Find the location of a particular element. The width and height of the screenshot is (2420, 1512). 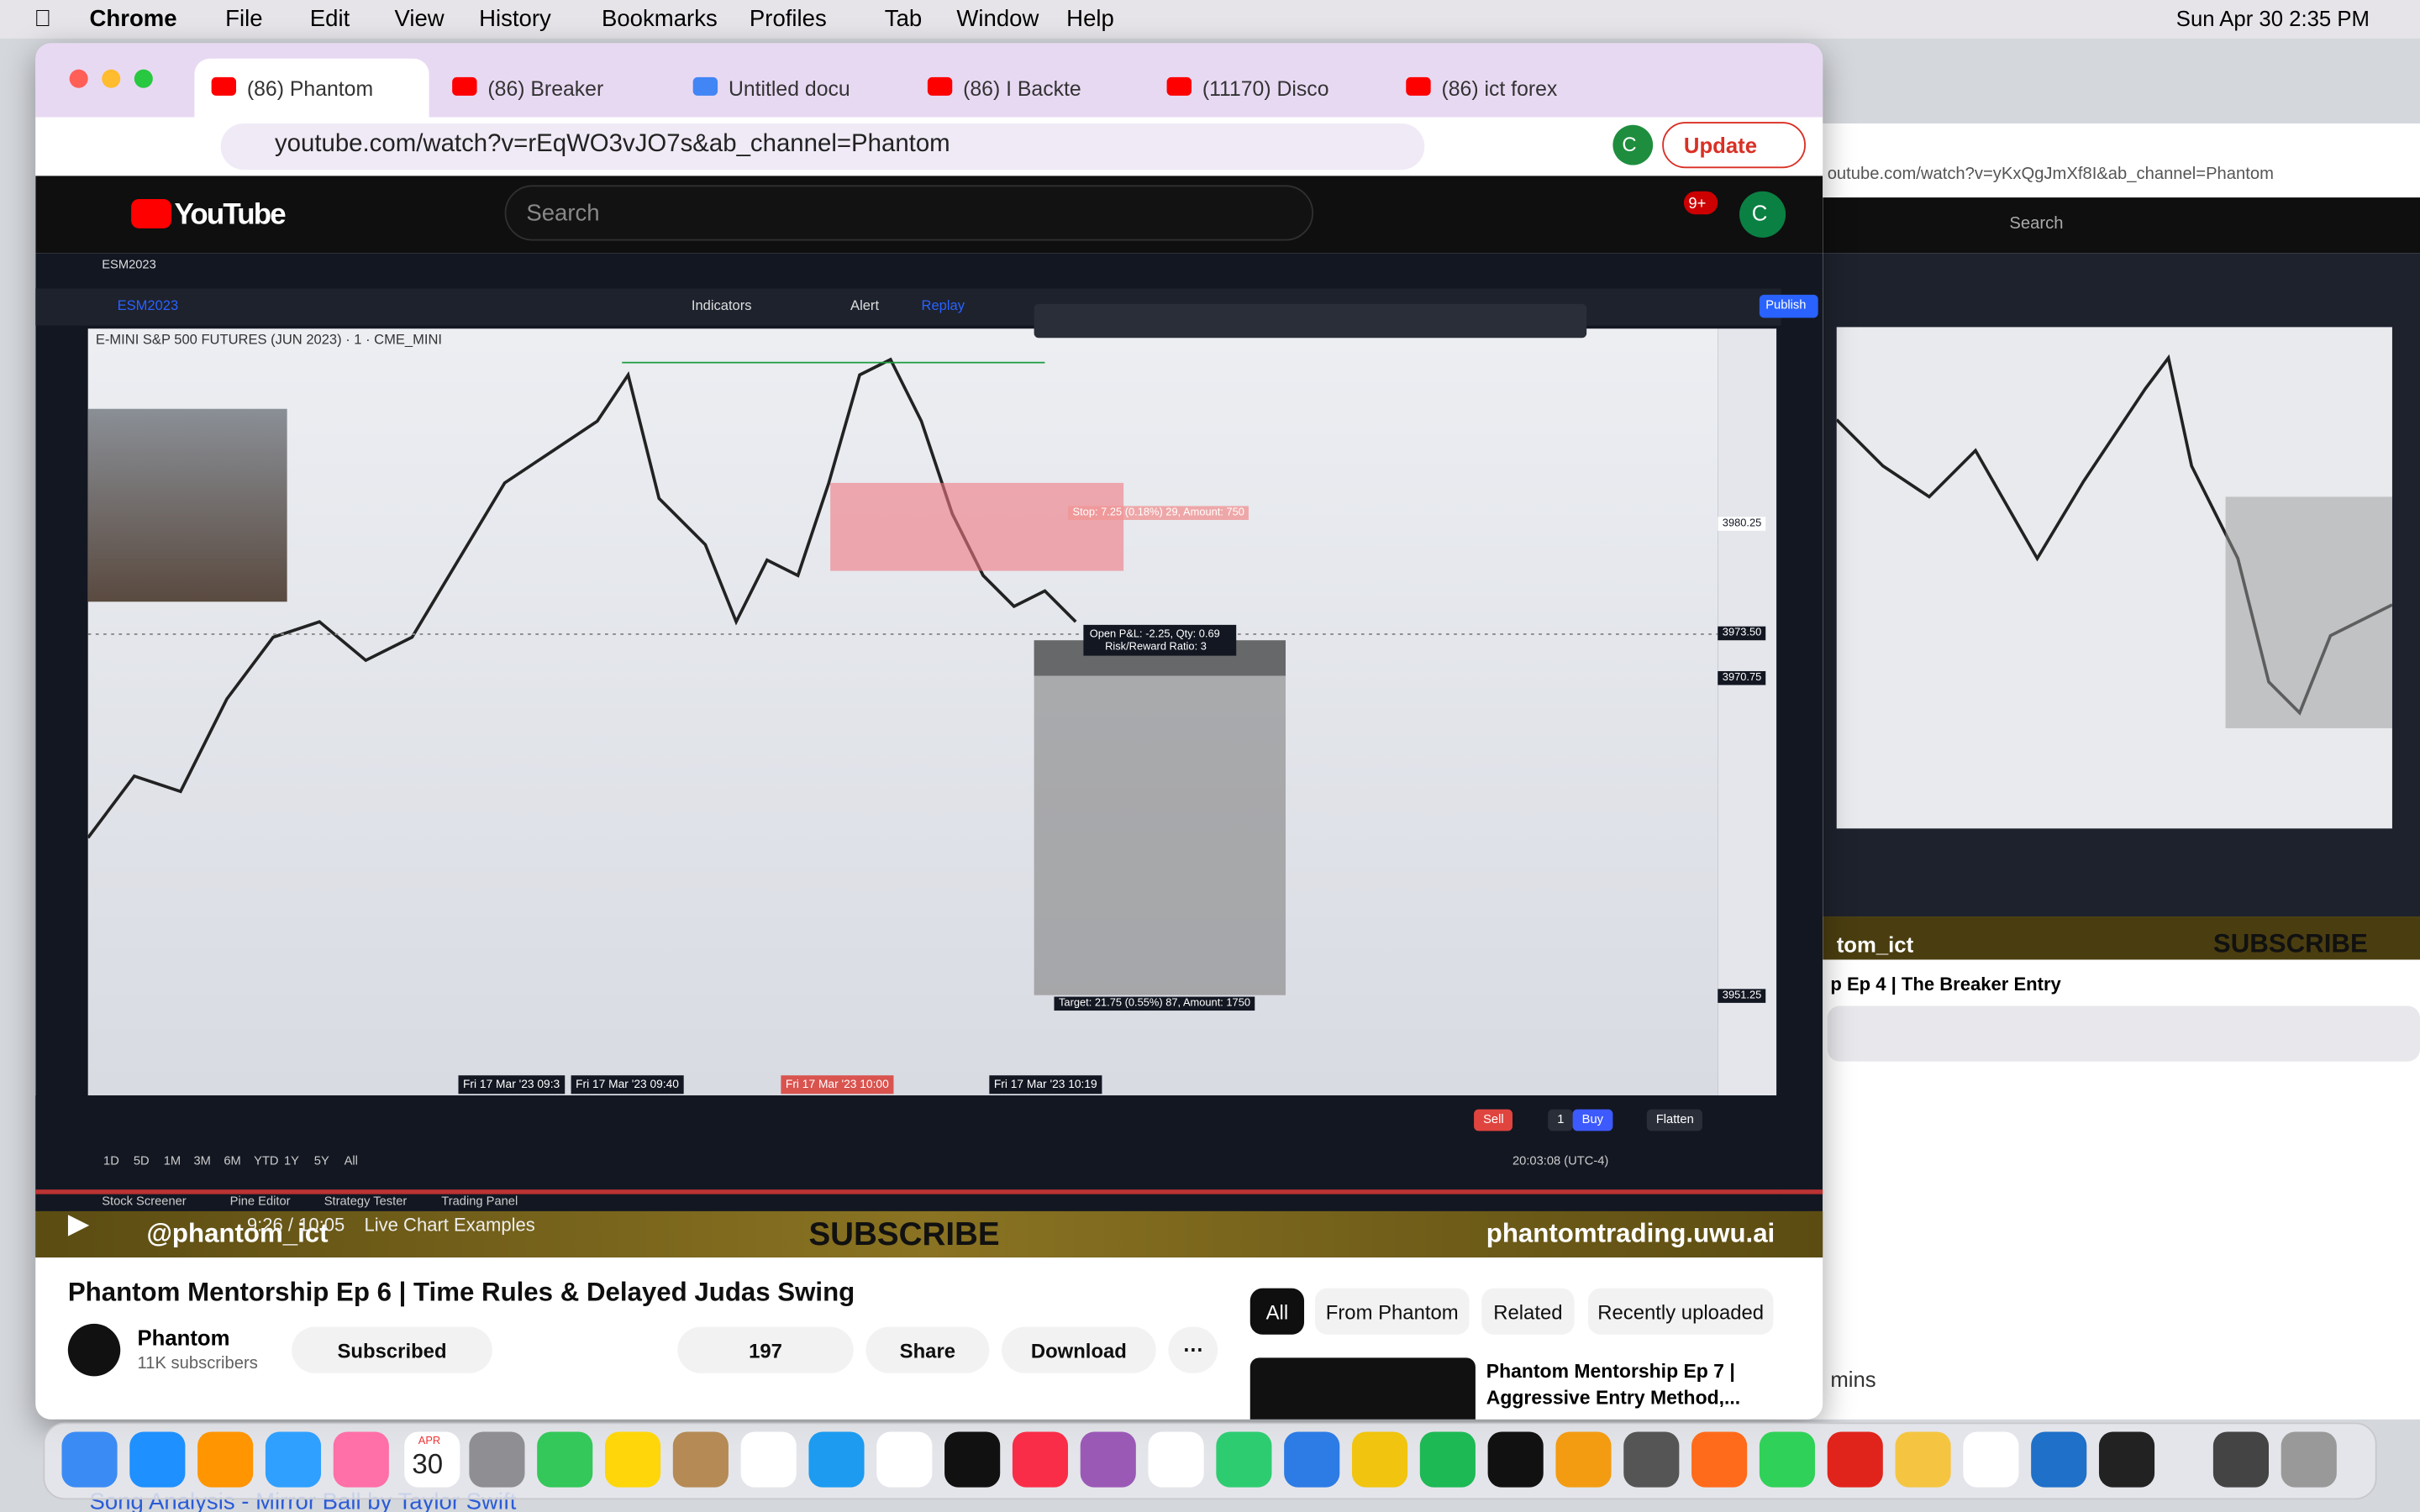

range-button: 1M is located at coordinates (172, 1160).